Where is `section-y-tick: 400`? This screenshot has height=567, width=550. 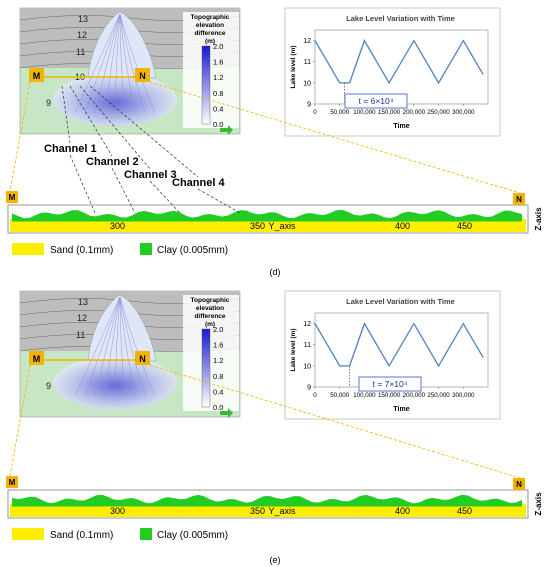
section-y-tick: 400 is located at coordinates (402, 226).